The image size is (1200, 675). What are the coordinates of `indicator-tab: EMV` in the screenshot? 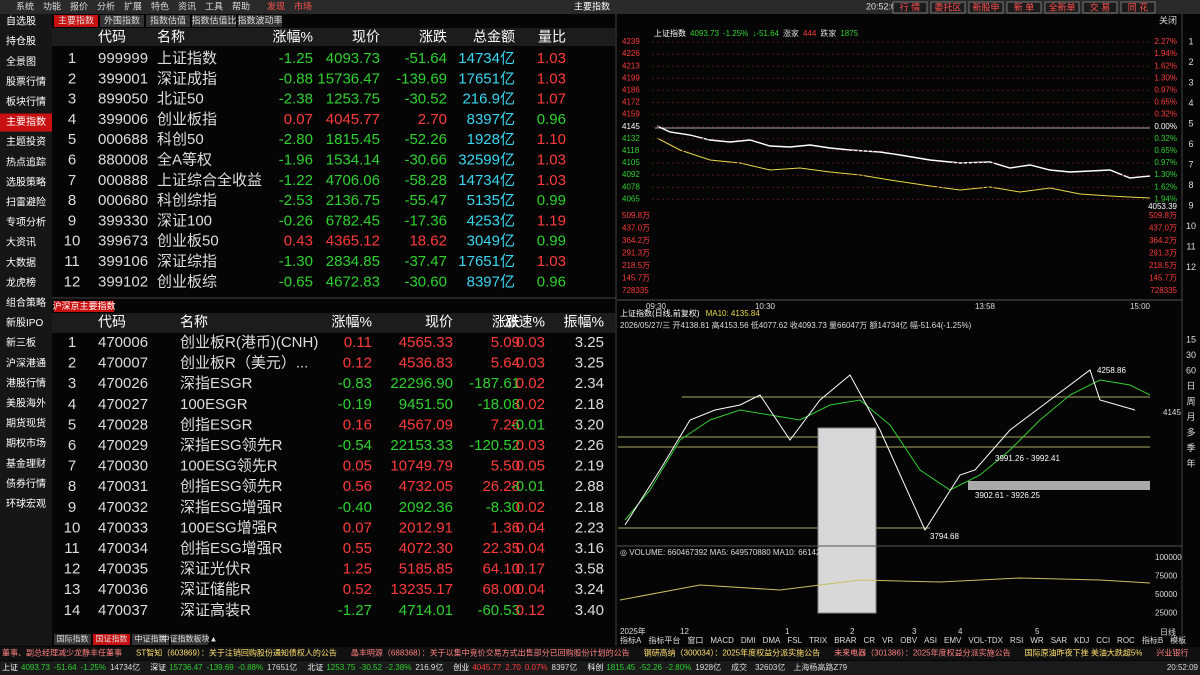 It's located at (953, 640).